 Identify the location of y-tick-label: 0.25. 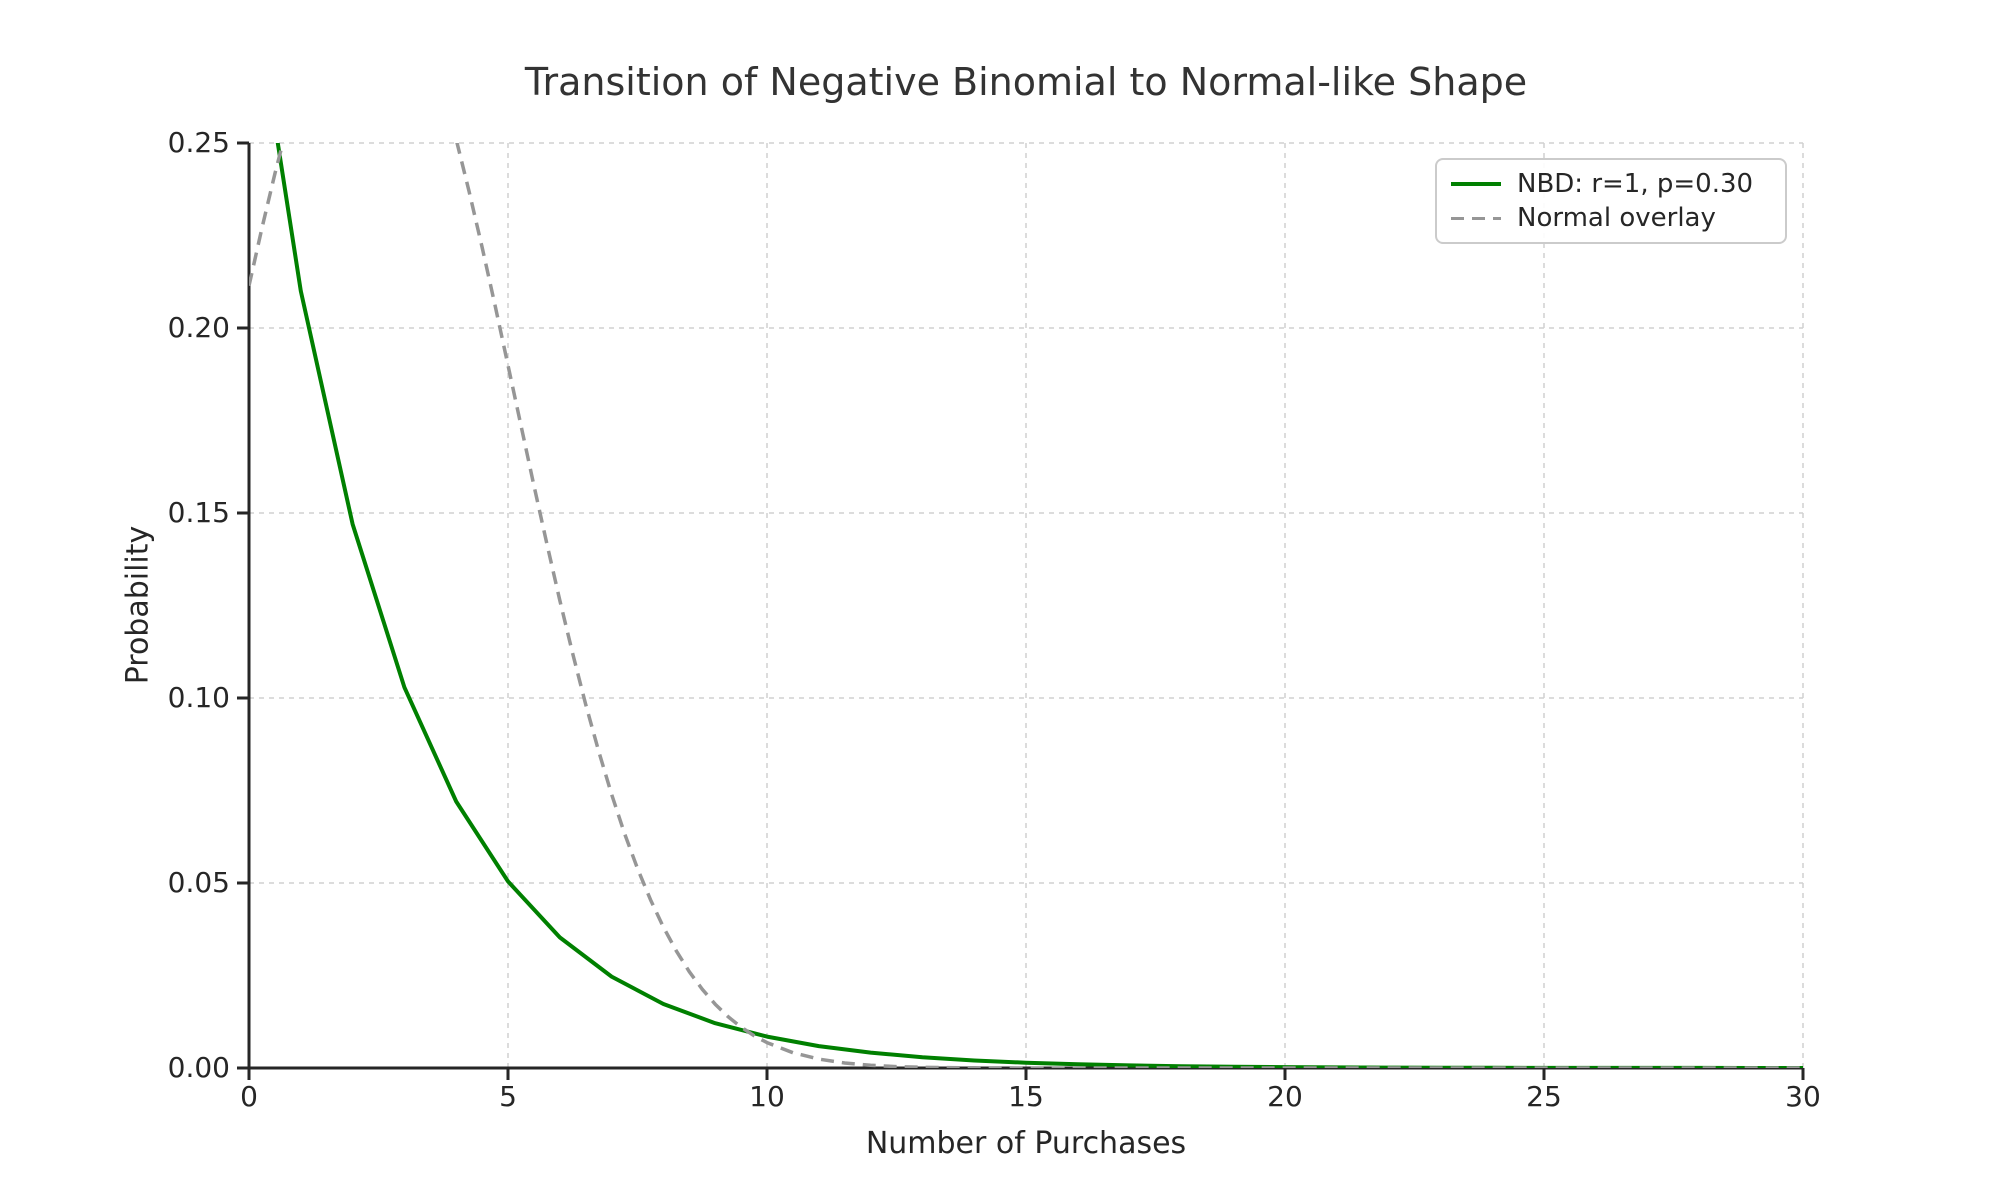
(198, 142).